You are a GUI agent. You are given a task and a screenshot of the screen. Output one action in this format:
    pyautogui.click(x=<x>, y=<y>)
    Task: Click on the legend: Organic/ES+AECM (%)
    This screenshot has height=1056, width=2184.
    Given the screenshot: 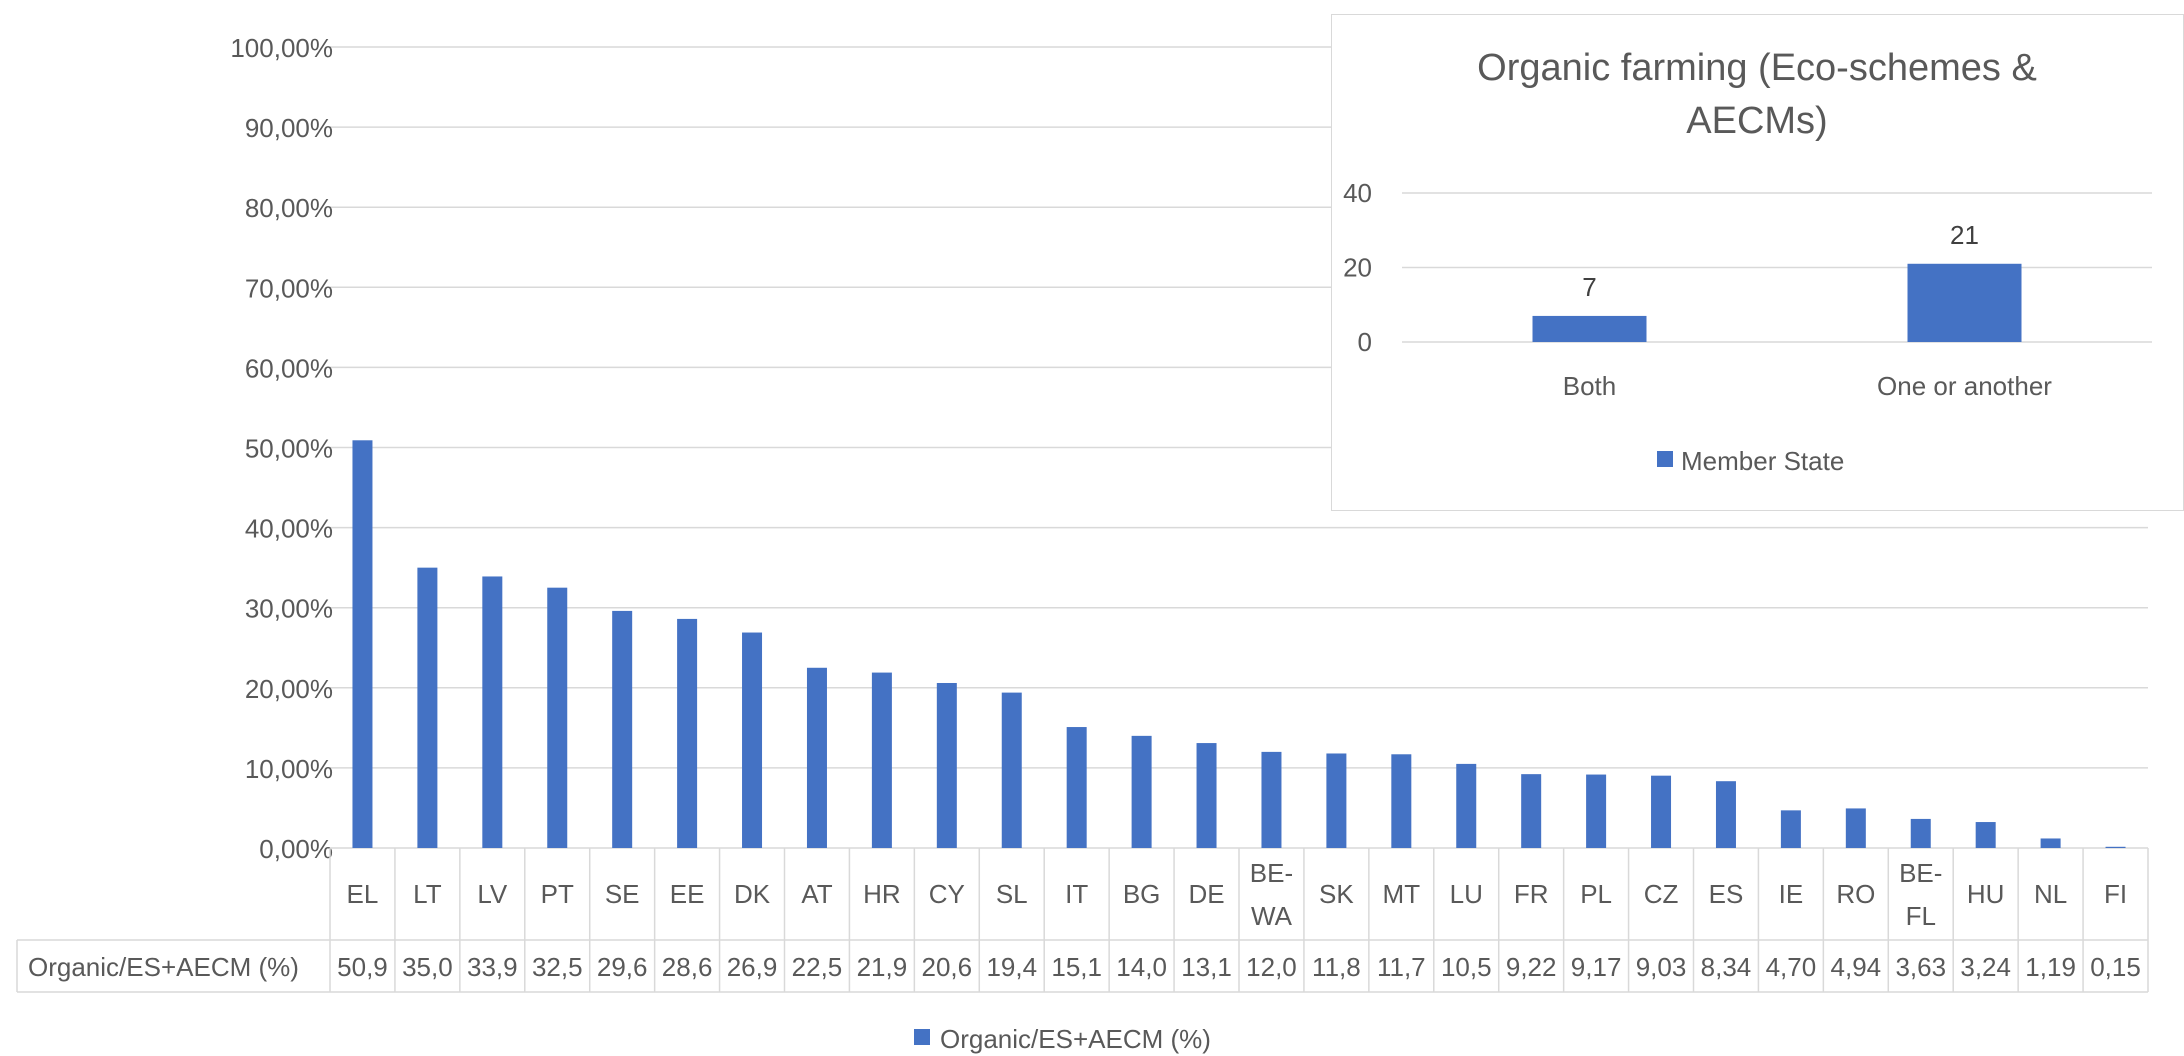 What is the action you would take?
    pyautogui.click(x=1062, y=1039)
    